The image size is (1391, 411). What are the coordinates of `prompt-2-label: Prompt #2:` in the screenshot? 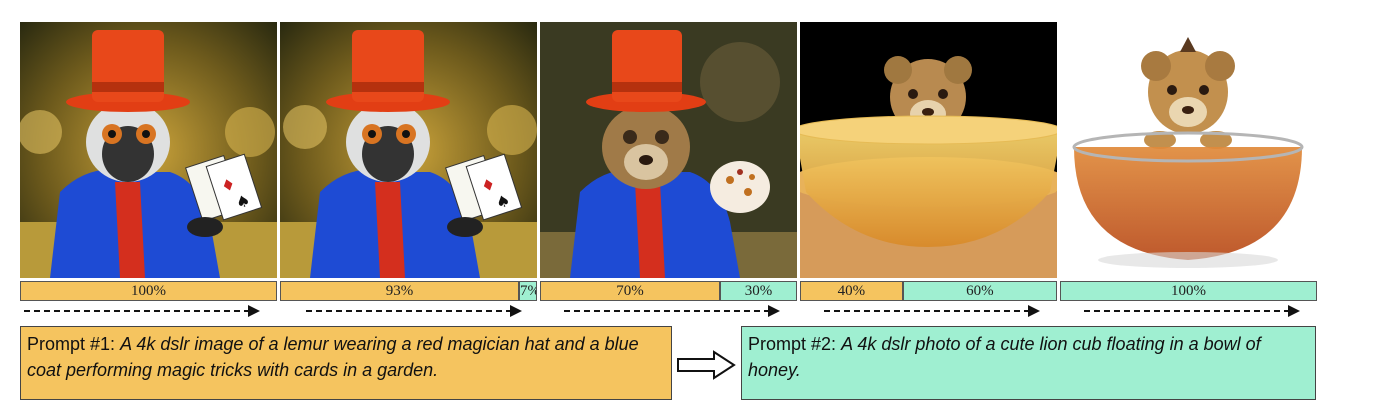 It's located at (792, 344).